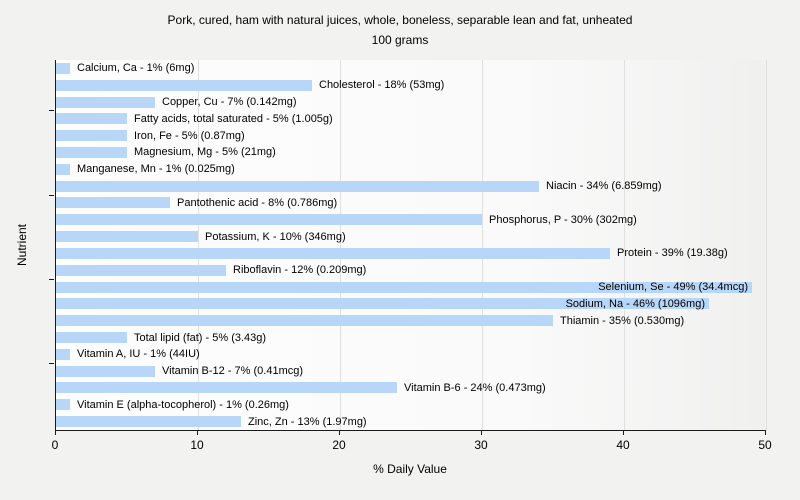 The height and width of the screenshot is (500, 800). I want to click on bar-label: Niacin - 34% (6.859mg), so click(604, 186).